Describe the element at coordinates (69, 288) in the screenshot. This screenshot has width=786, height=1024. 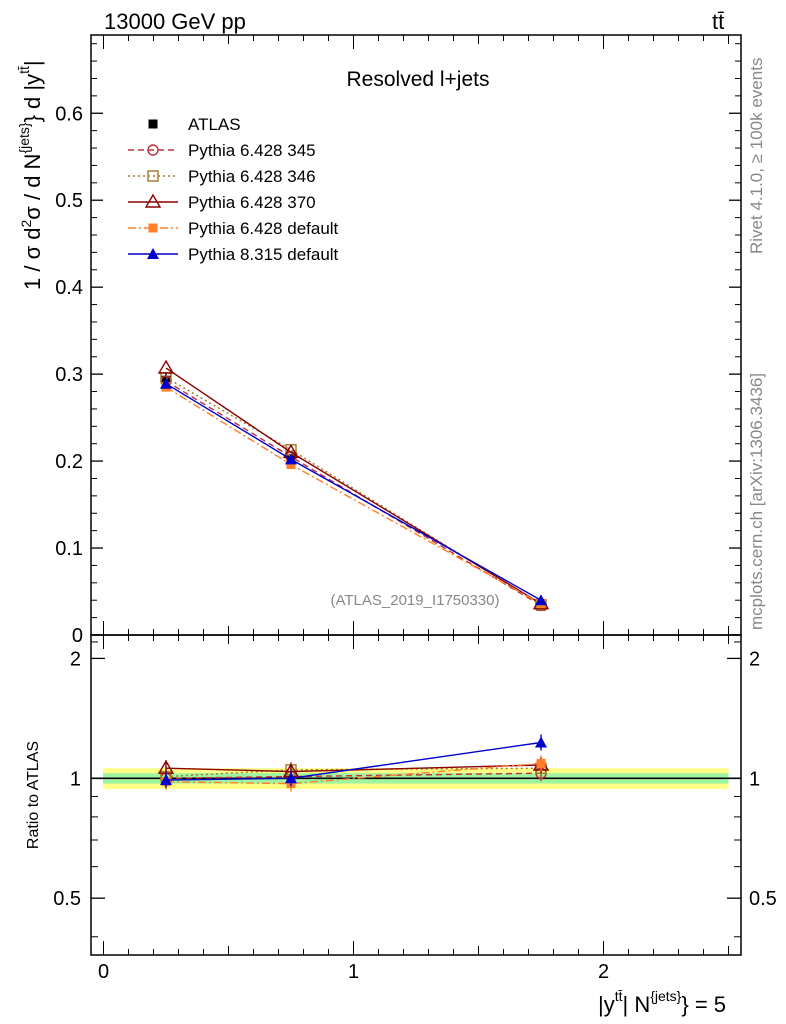
I see `y-tick-label: 0.4` at that location.